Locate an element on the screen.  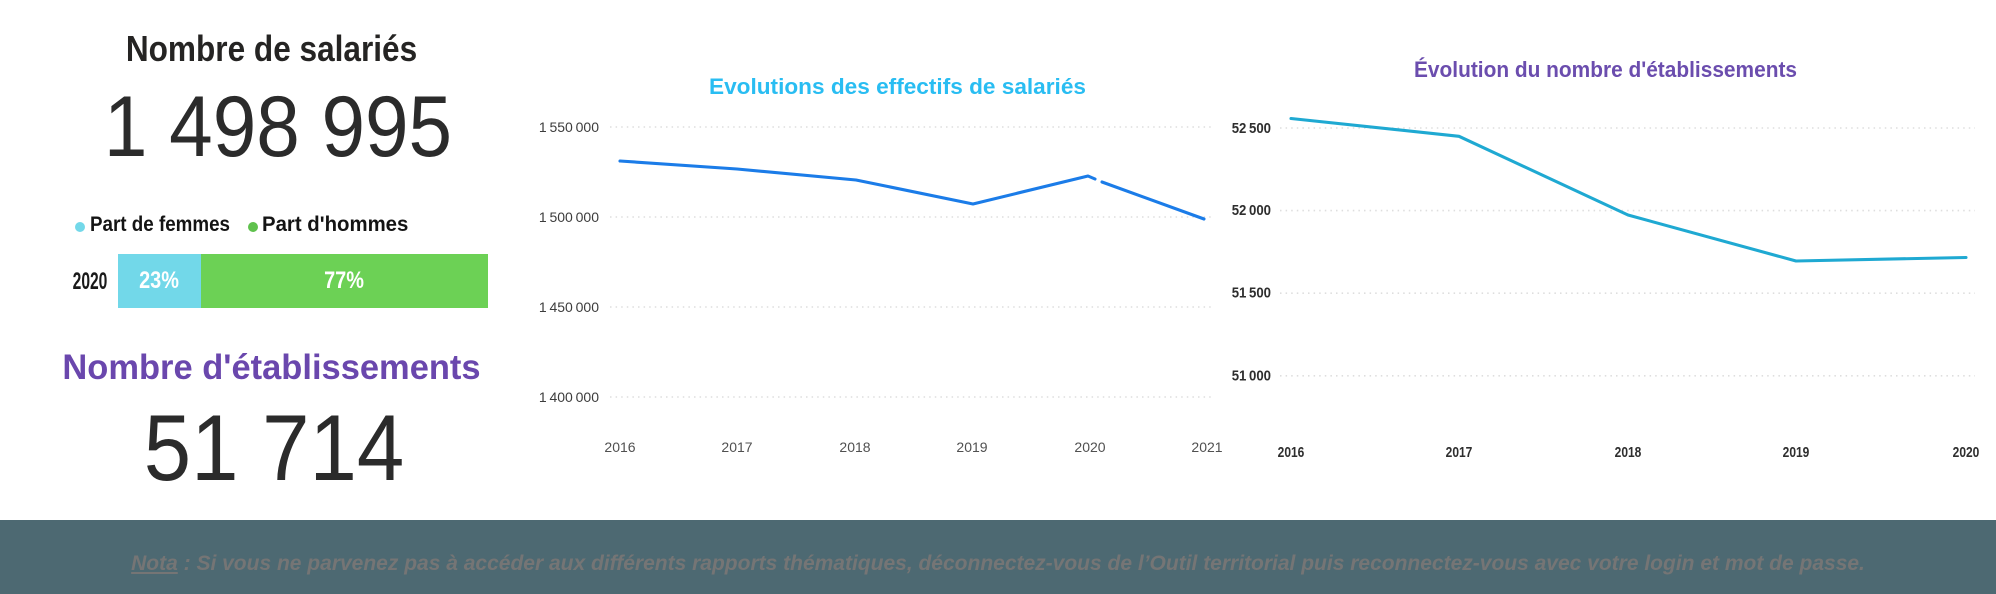
svg-text:Évolution du nombre d'établiss: Évolution du nombre d'établissements is located at coordinates (1605, 69).